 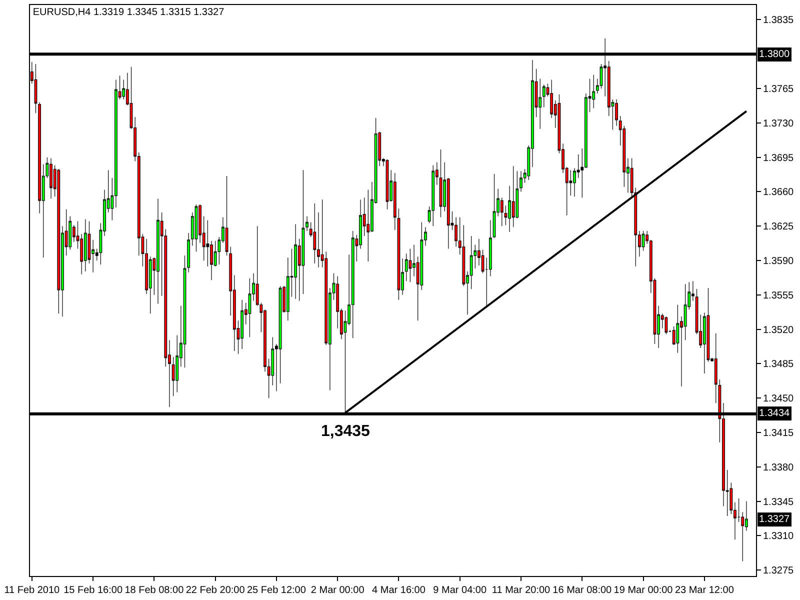 What do you see at coordinates (521, 590) in the screenshot?
I see `x-tick-label: 11 Mar 20:00` at bounding box center [521, 590].